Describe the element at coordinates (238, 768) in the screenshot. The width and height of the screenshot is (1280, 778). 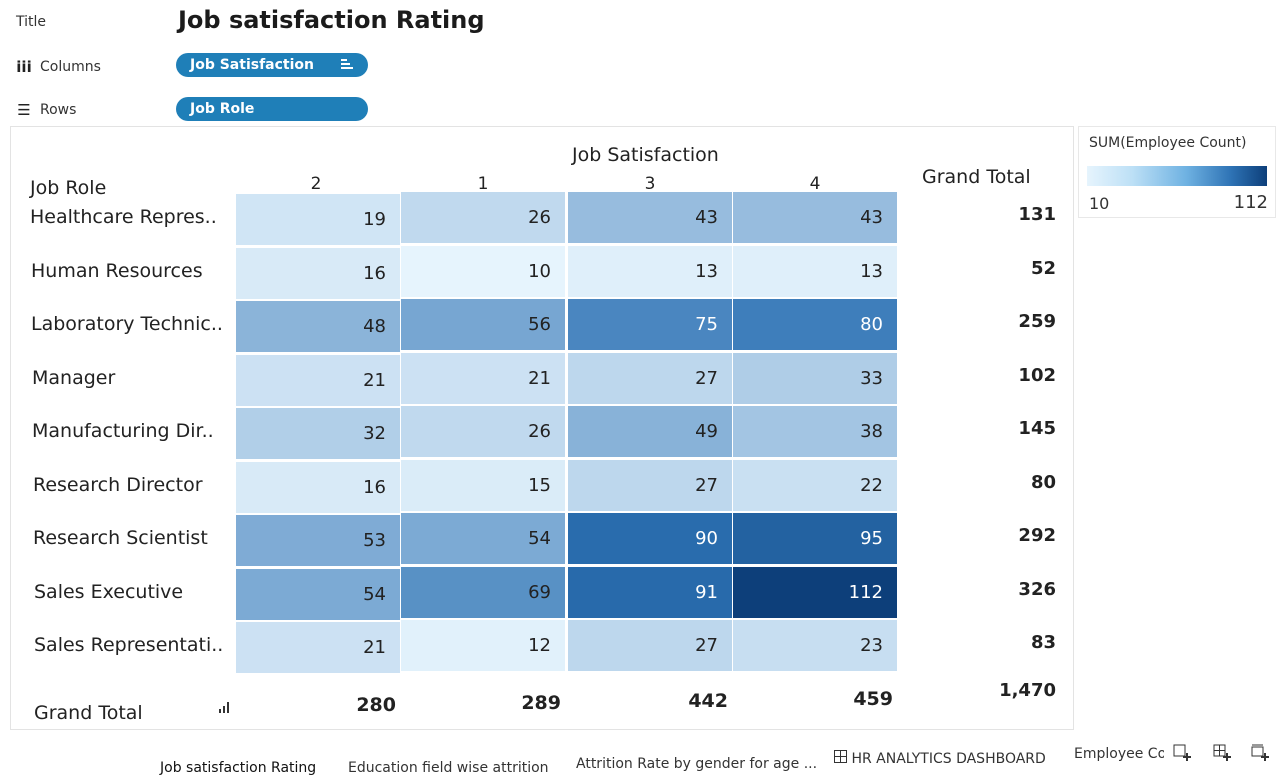
I see `tab-job-satisfaction-rating: Job satisfaction Rating` at that location.